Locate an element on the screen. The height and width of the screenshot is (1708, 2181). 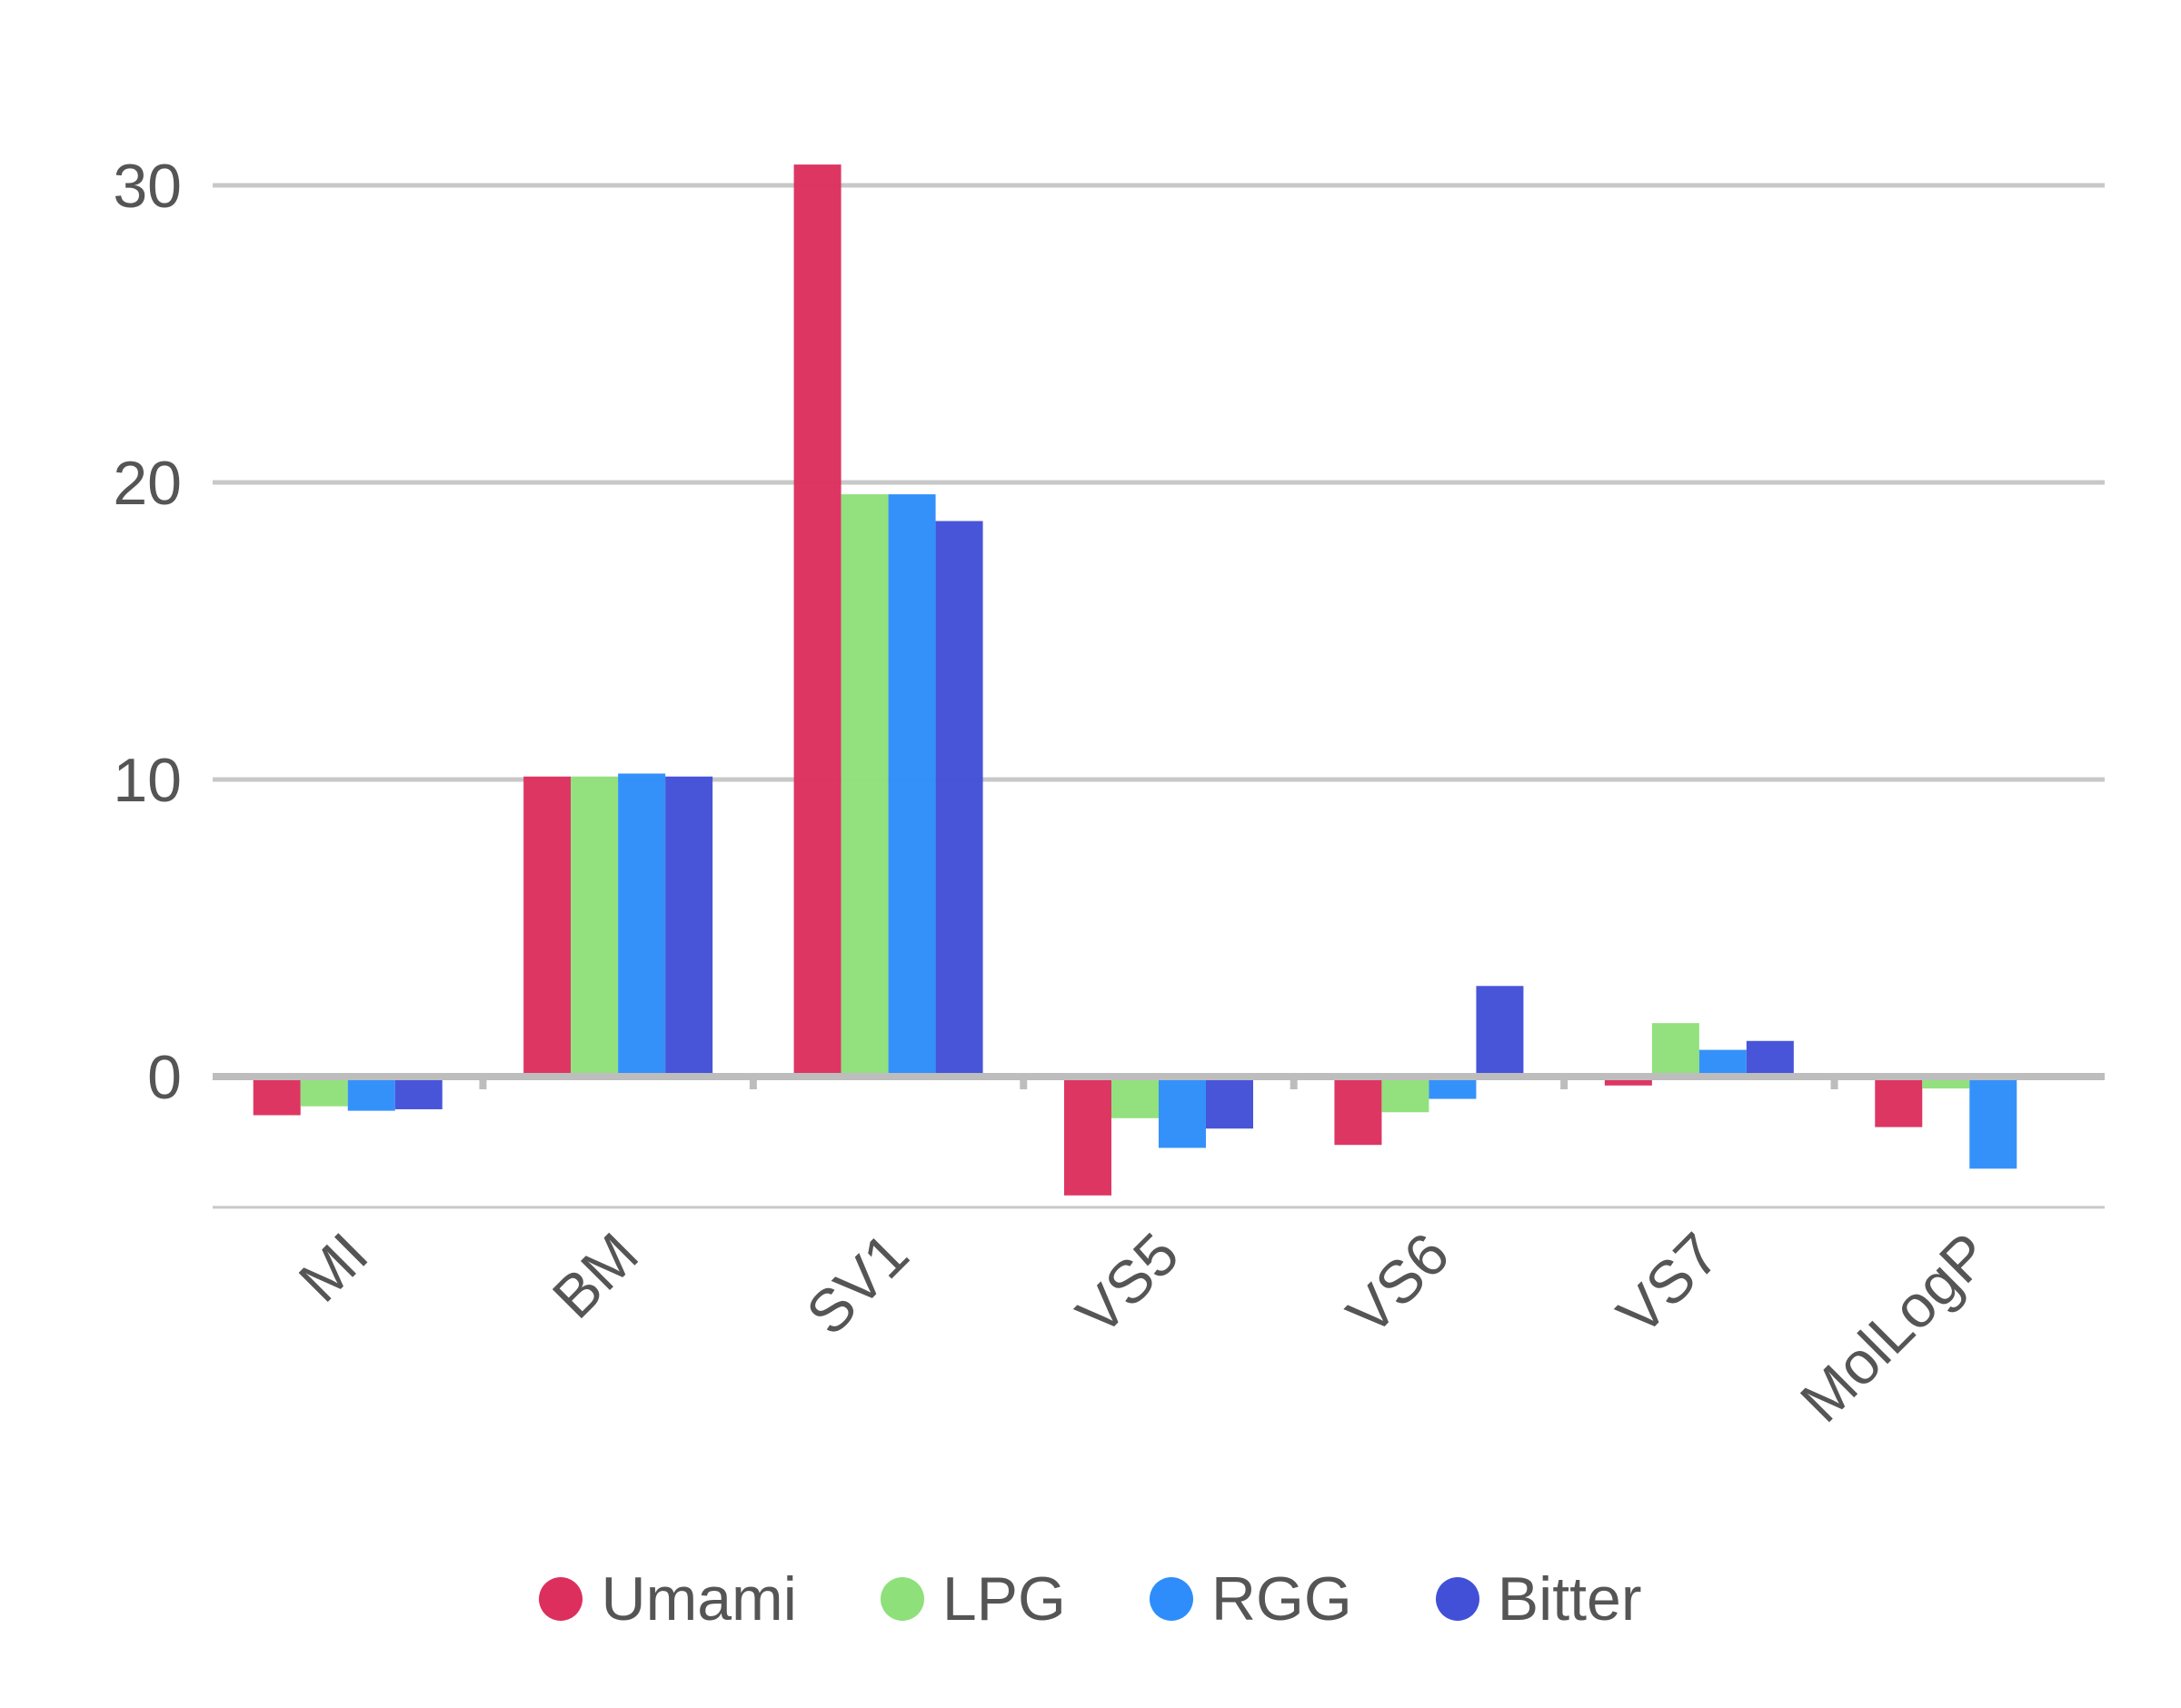
bar-bitter-vs6 is located at coordinates (1500, 1031).